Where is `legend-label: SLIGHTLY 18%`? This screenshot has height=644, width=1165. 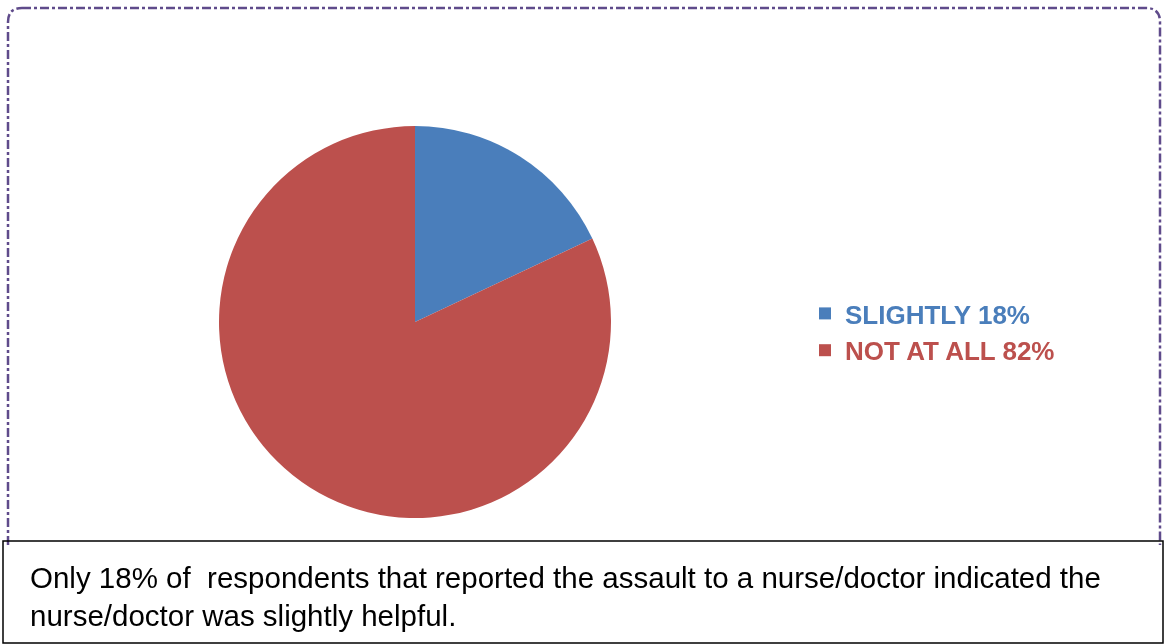 legend-label: SLIGHTLY 18% is located at coordinates (937, 314).